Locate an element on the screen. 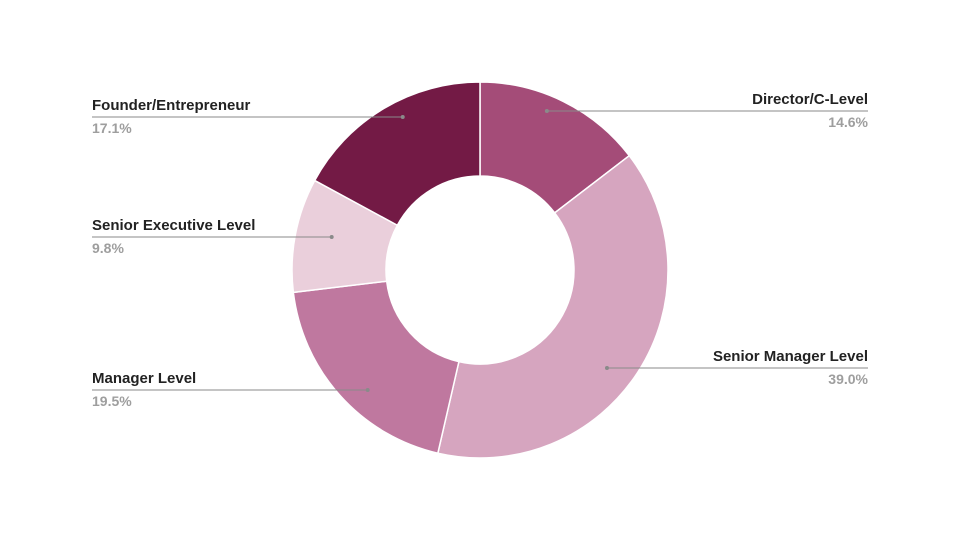 The image size is (960, 540). slice-percent-label: 17.1% is located at coordinates (112, 128).